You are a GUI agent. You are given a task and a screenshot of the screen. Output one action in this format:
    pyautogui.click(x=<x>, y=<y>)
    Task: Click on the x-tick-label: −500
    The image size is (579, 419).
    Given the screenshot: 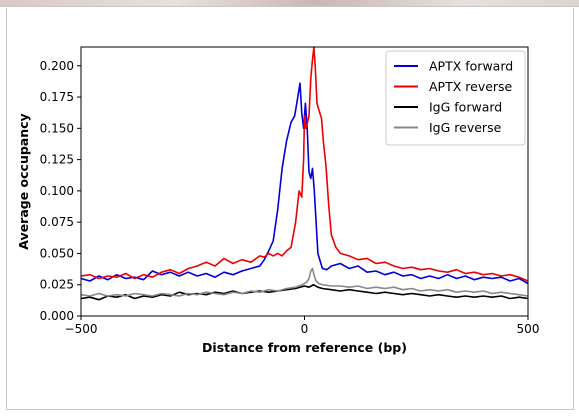 What is the action you would take?
    pyautogui.click(x=81, y=329)
    